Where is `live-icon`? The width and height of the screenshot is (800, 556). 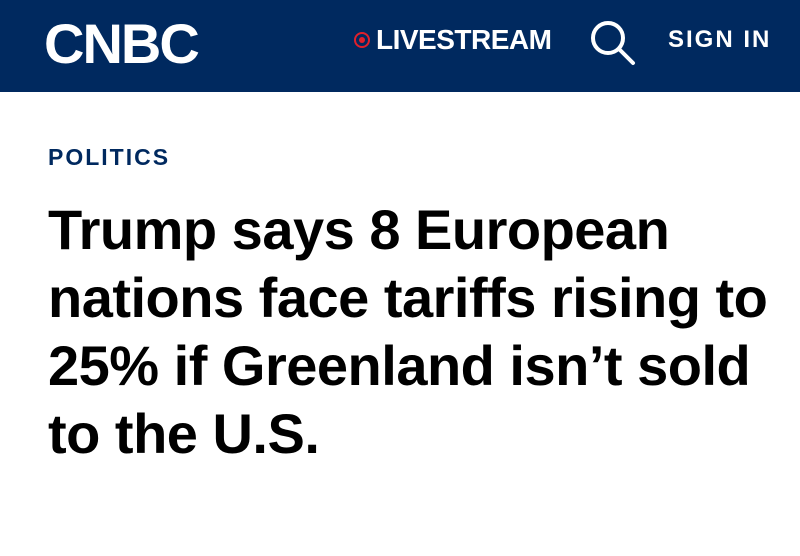
live-icon is located at coordinates (362, 40).